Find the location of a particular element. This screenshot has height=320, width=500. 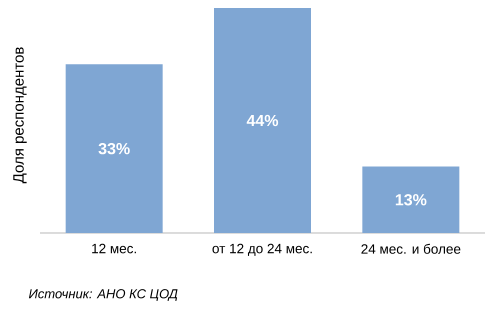

x-tick-label: 12 мес. is located at coordinates (114, 249).